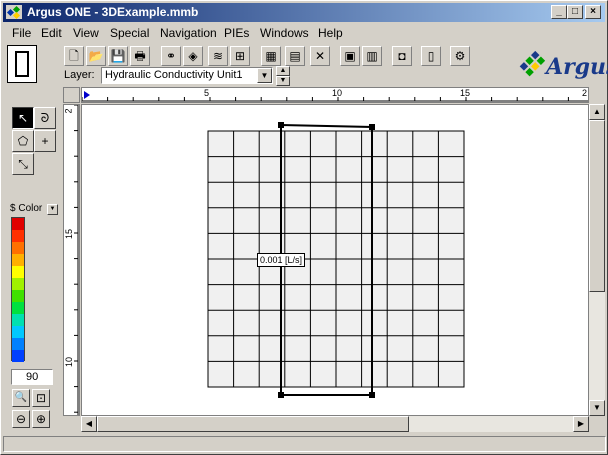  What do you see at coordinates (253, 424) in the screenshot?
I see `horizontal-scroll-thumb` at bounding box center [253, 424].